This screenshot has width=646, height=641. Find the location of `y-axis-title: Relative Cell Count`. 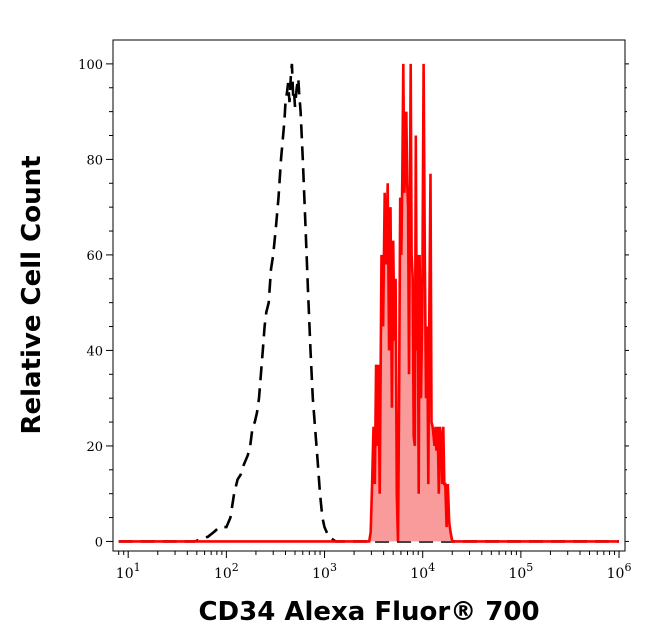

y-axis-title: Relative Cell Count is located at coordinates (32, 294).